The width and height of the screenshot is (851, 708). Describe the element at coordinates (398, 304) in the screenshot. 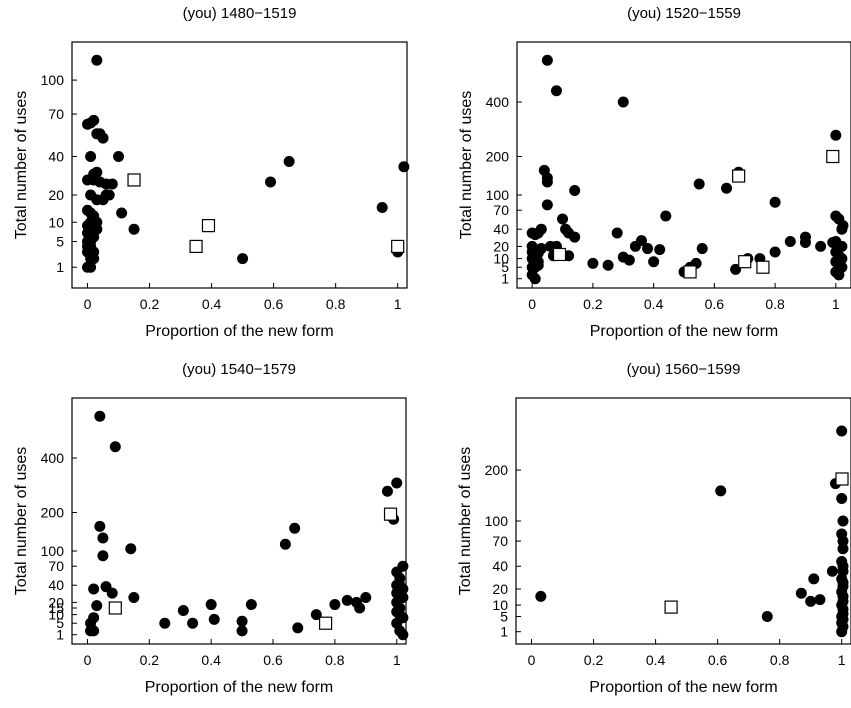

I see `x-tick-label: 1` at that location.